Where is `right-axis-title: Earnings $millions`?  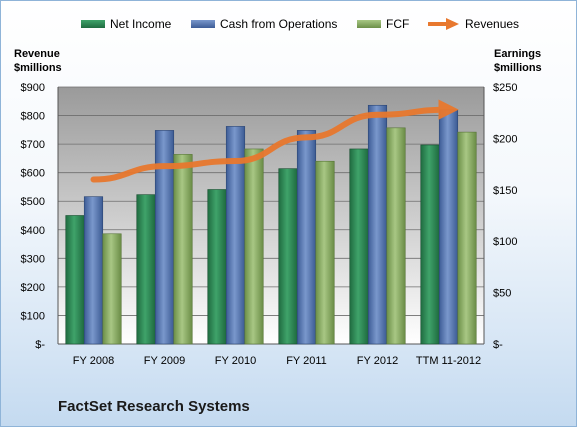 right-axis-title: Earnings $millions is located at coordinates (518, 61).